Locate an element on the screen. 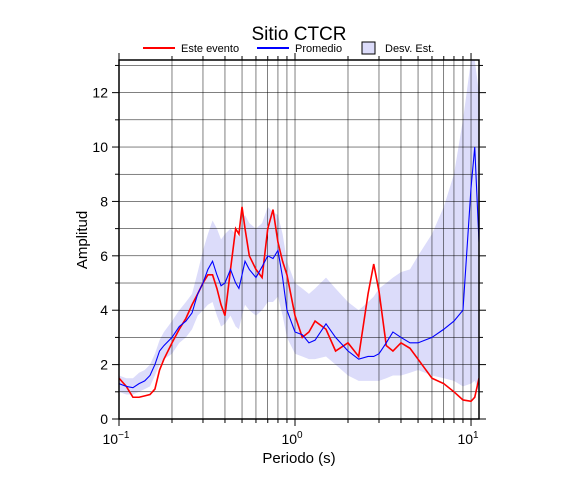 Image resolution: width=586 pixels, height=480 pixels. legend-label: Desv. Est. is located at coordinates (409, 49).